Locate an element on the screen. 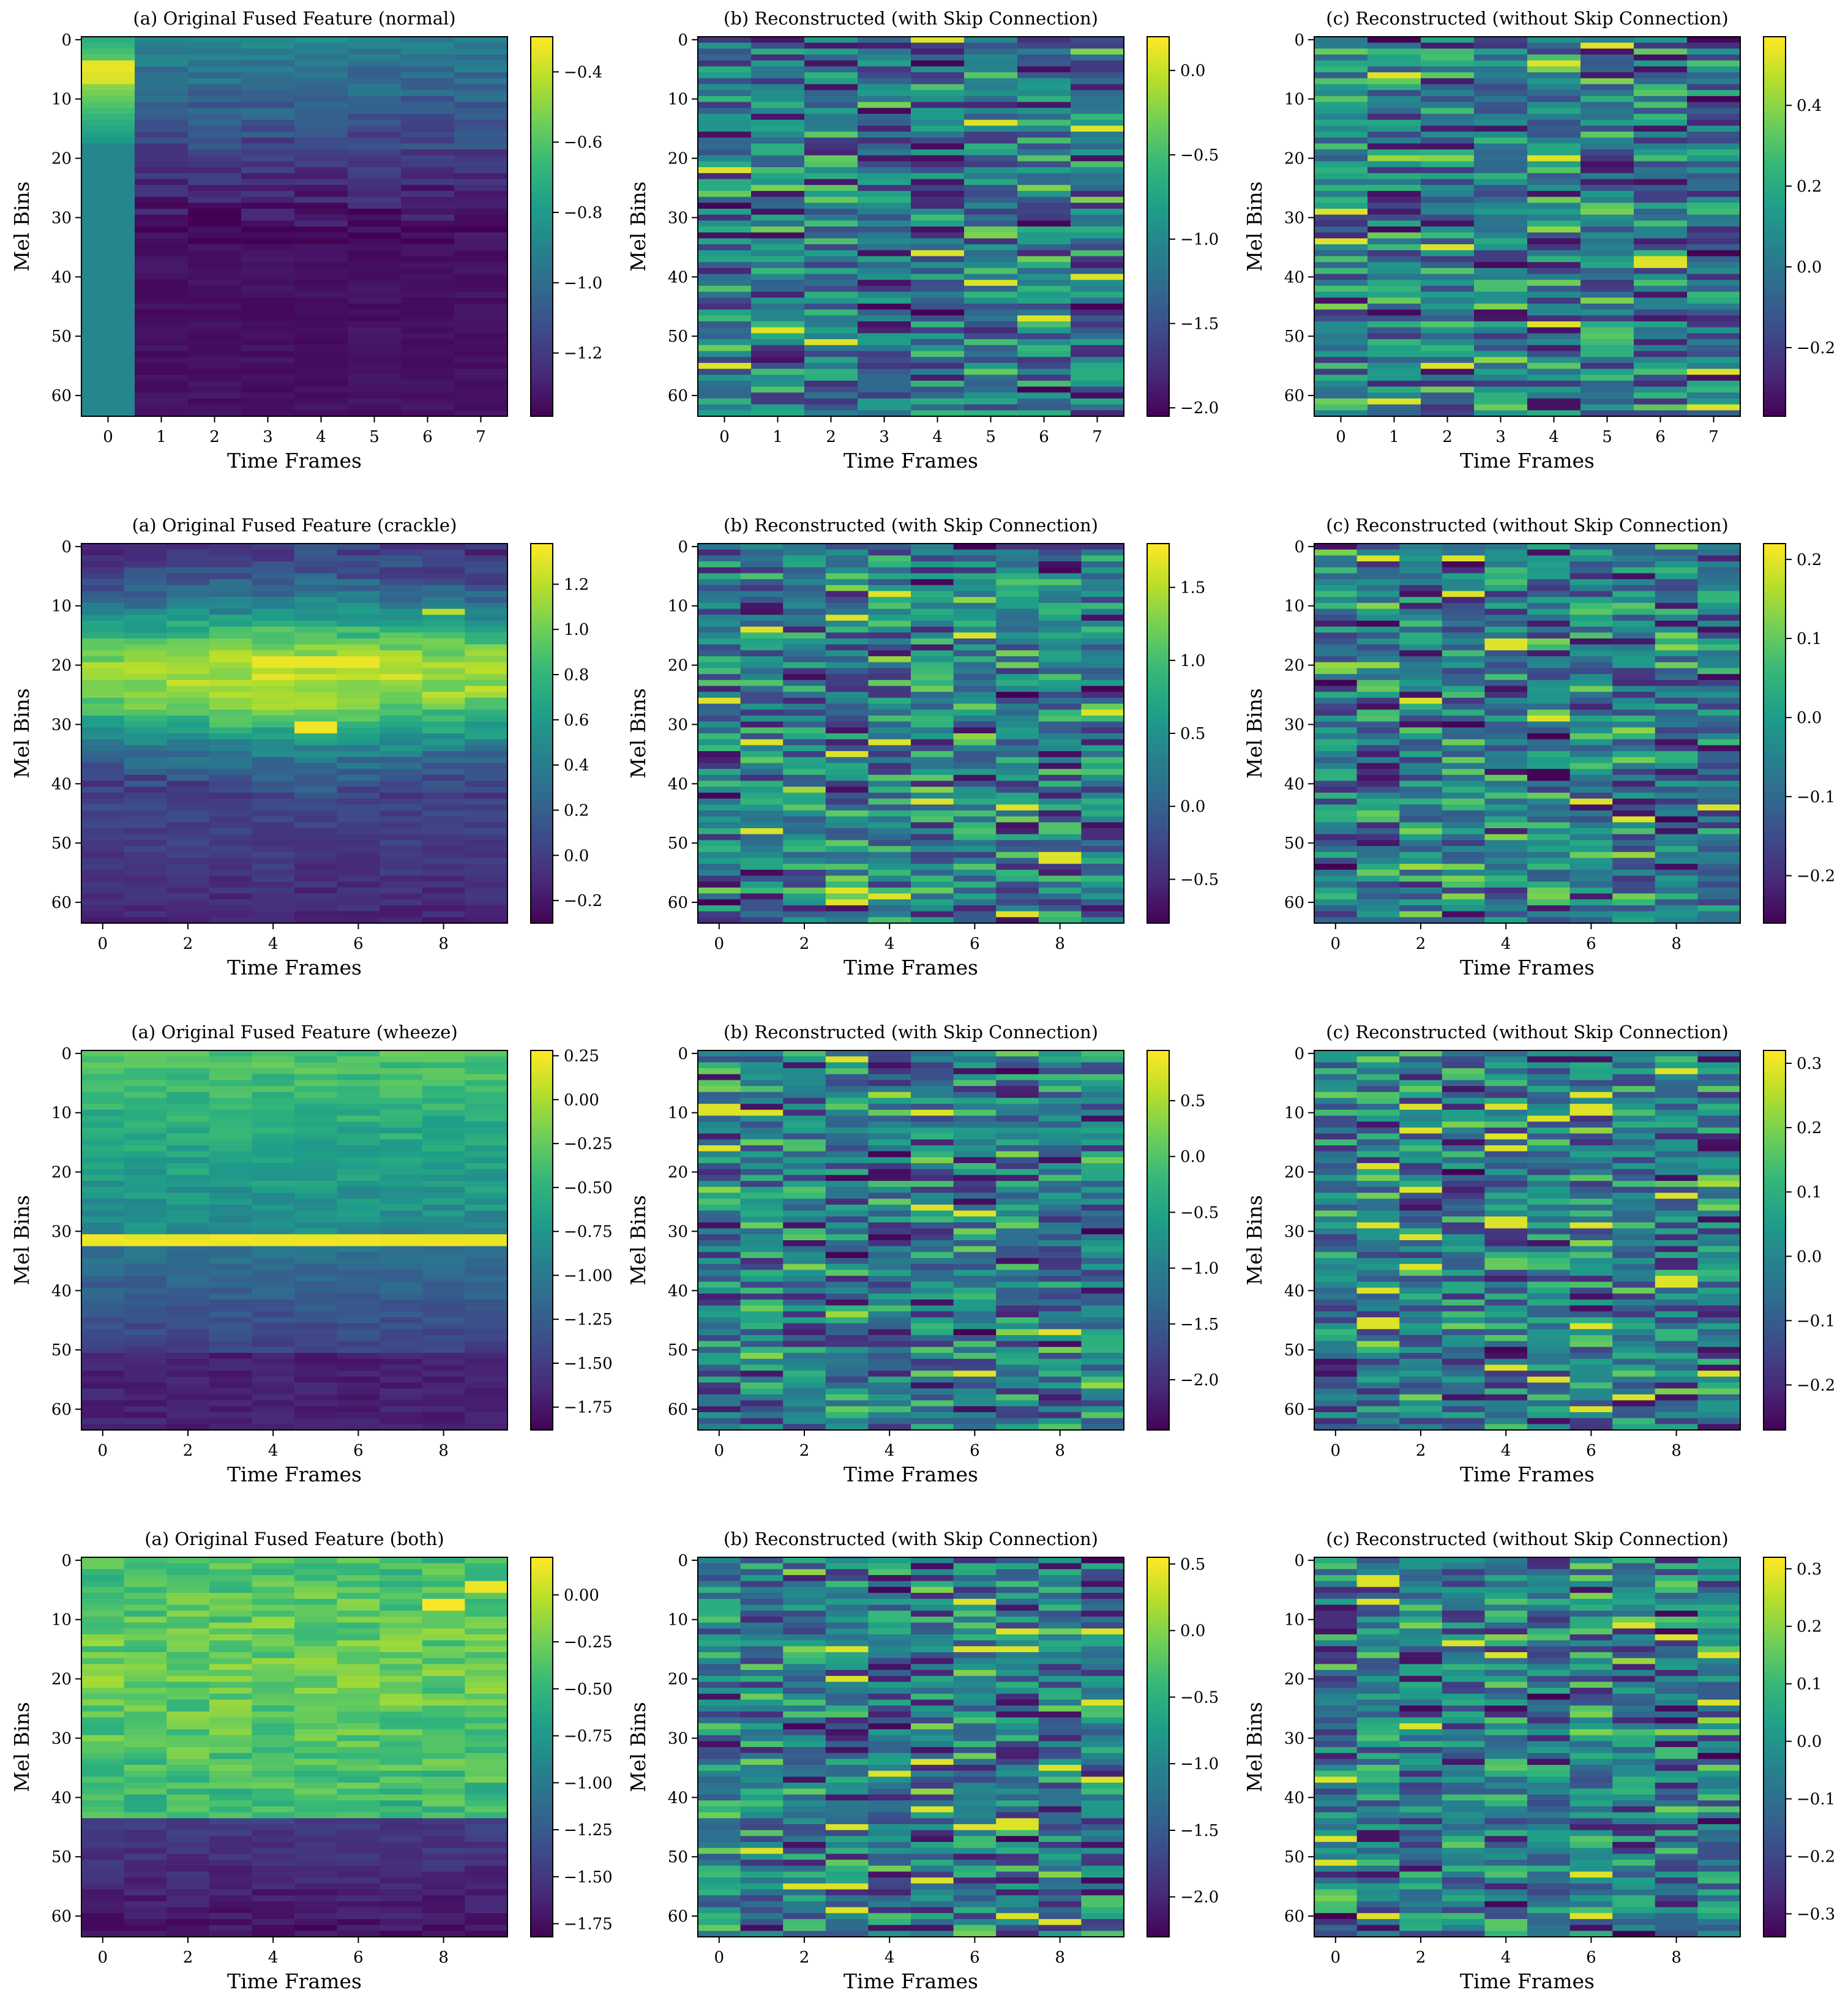 This screenshot has width=1848, height=2006. x-tick-label: 4 is located at coordinates (1506, 944).